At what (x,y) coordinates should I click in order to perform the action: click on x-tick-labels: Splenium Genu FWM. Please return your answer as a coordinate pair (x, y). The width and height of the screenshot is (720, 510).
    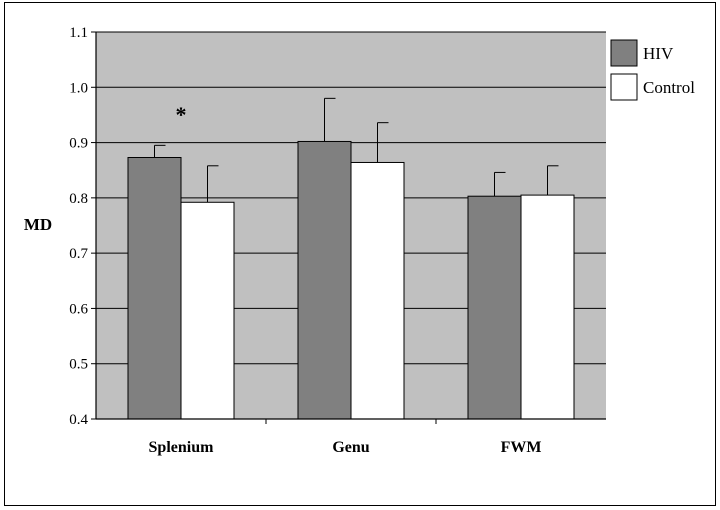
    Looking at the image, I should click on (345, 447).